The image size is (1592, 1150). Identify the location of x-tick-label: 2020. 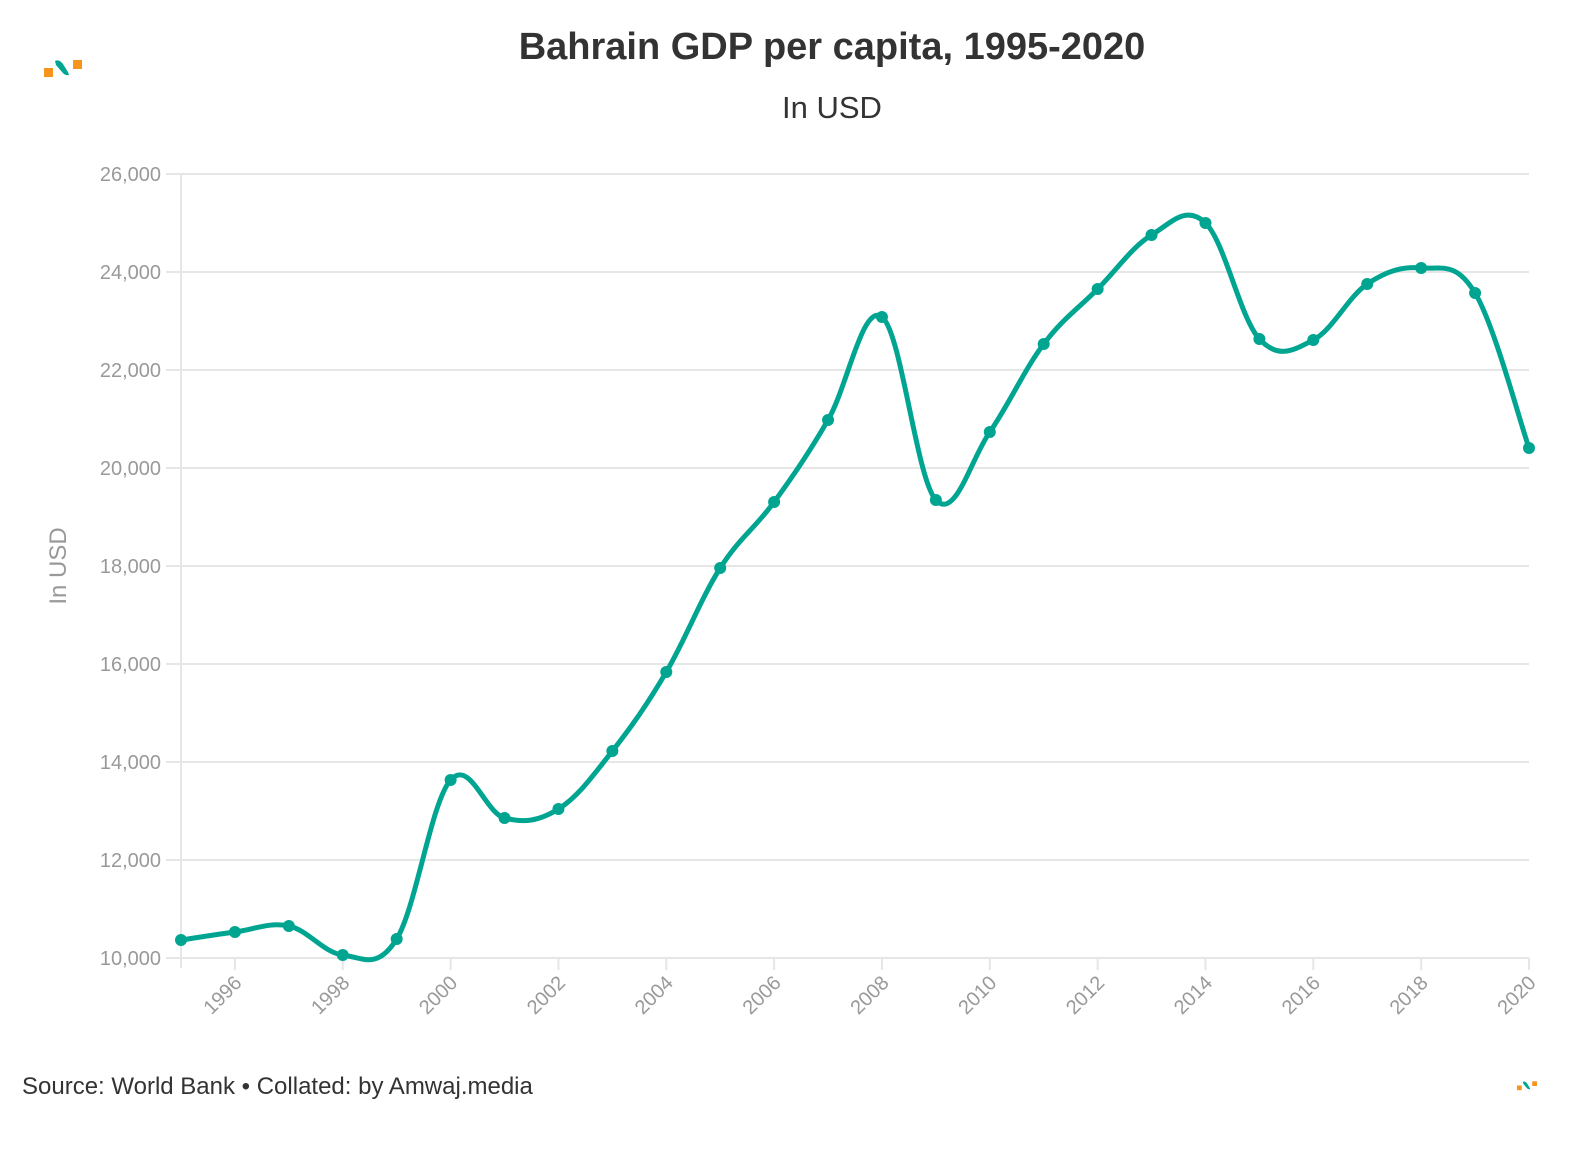
(1517, 995).